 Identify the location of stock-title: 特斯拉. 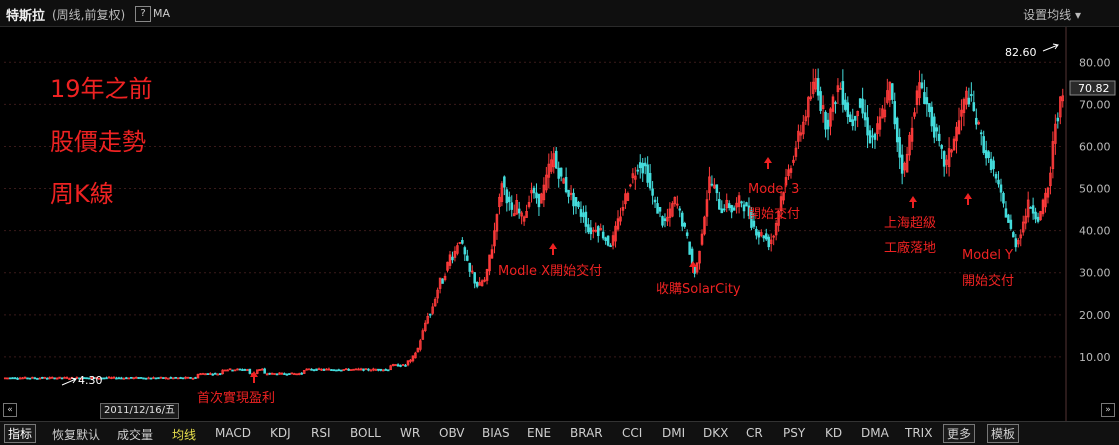
(26, 16).